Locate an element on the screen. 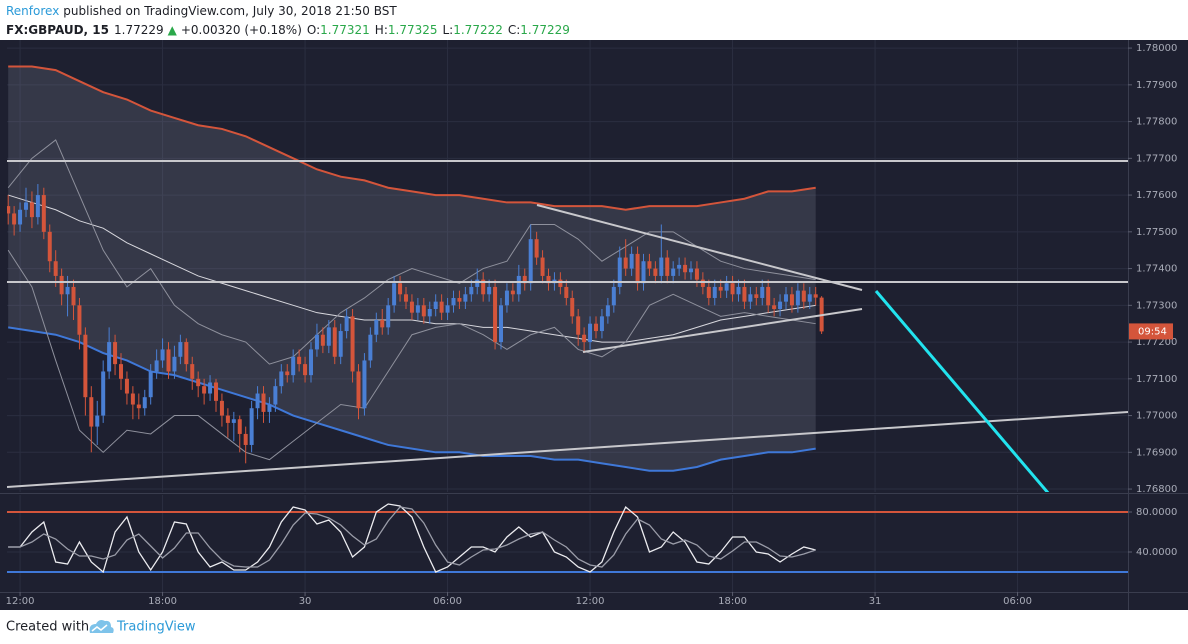  oscillator-pane is located at coordinates (567, 538).